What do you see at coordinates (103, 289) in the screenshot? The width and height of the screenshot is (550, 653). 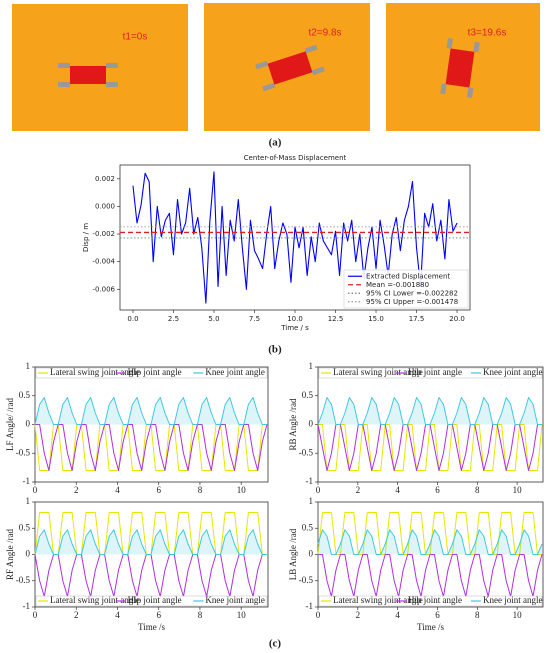 I see `y-tick-label: -0.006` at bounding box center [103, 289].